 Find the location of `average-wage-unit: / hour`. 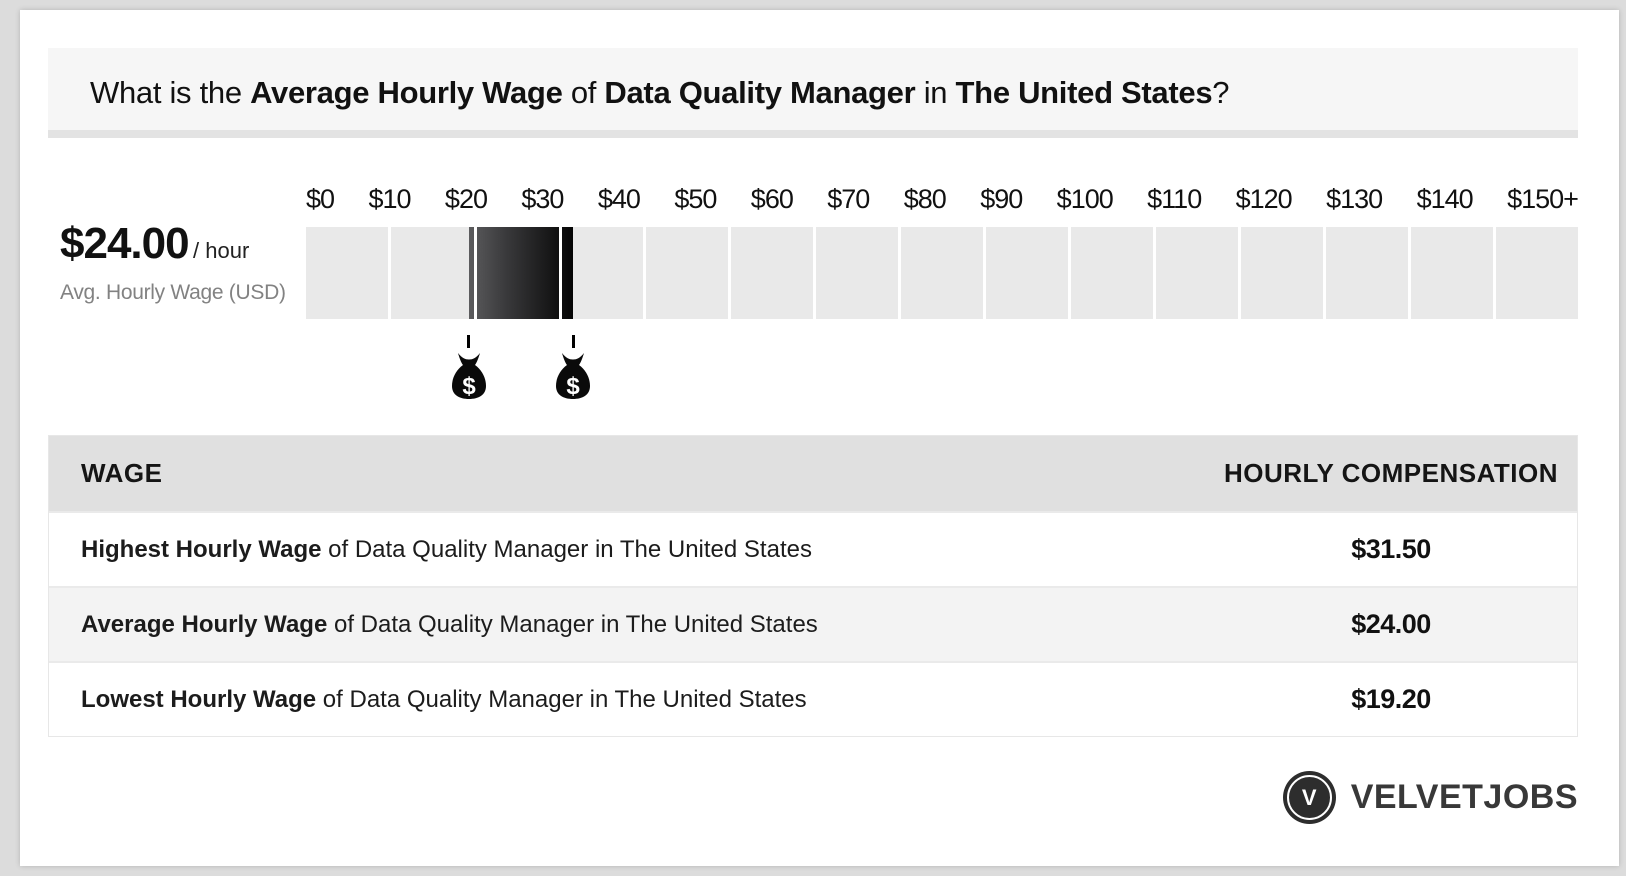

average-wage-unit: / hour is located at coordinates (221, 250).